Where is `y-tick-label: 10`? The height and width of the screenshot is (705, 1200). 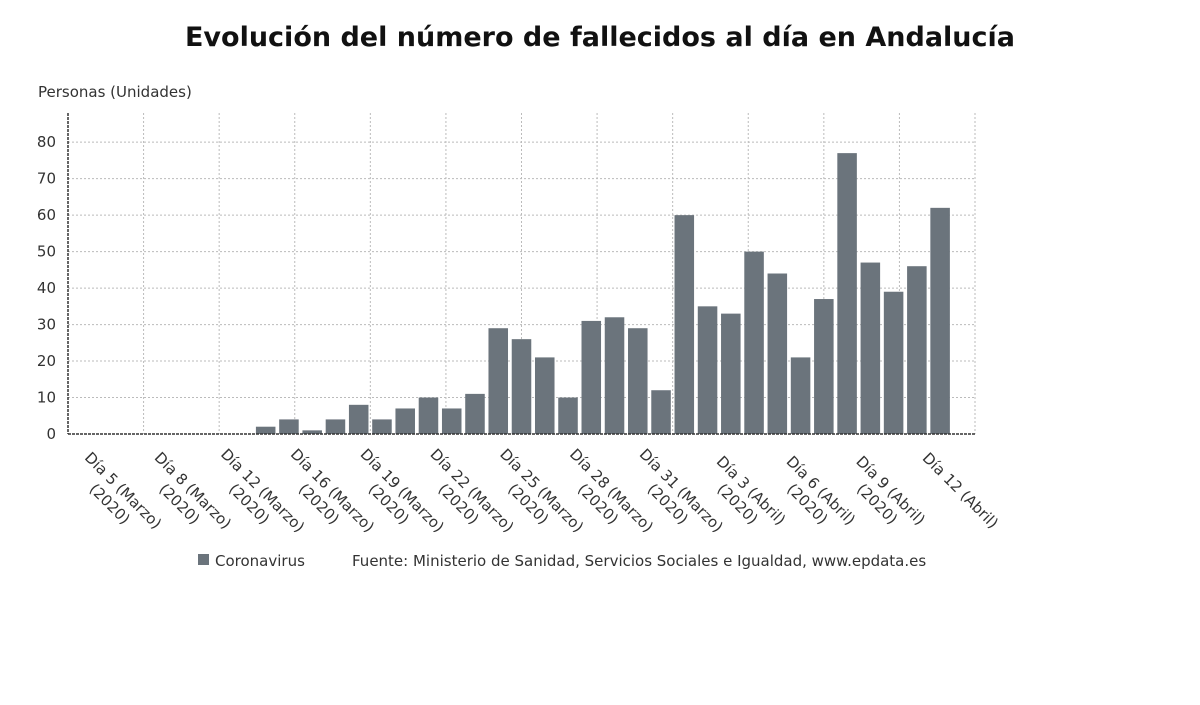
y-tick-label: 10 is located at coordinates (46, 398).